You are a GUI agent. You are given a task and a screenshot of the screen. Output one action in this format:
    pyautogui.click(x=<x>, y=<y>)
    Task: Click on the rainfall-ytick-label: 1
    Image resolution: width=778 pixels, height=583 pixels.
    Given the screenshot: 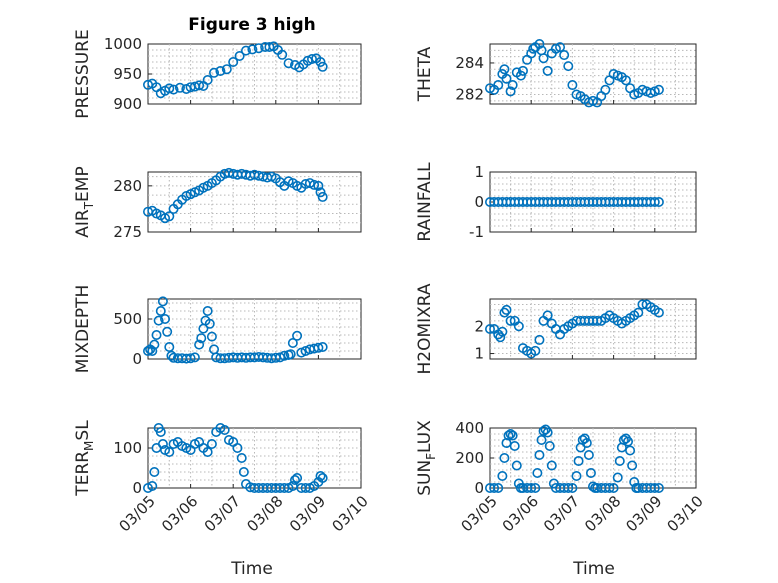 What is the action you would take?
    pyautogui.click(x=479, y=172)
    